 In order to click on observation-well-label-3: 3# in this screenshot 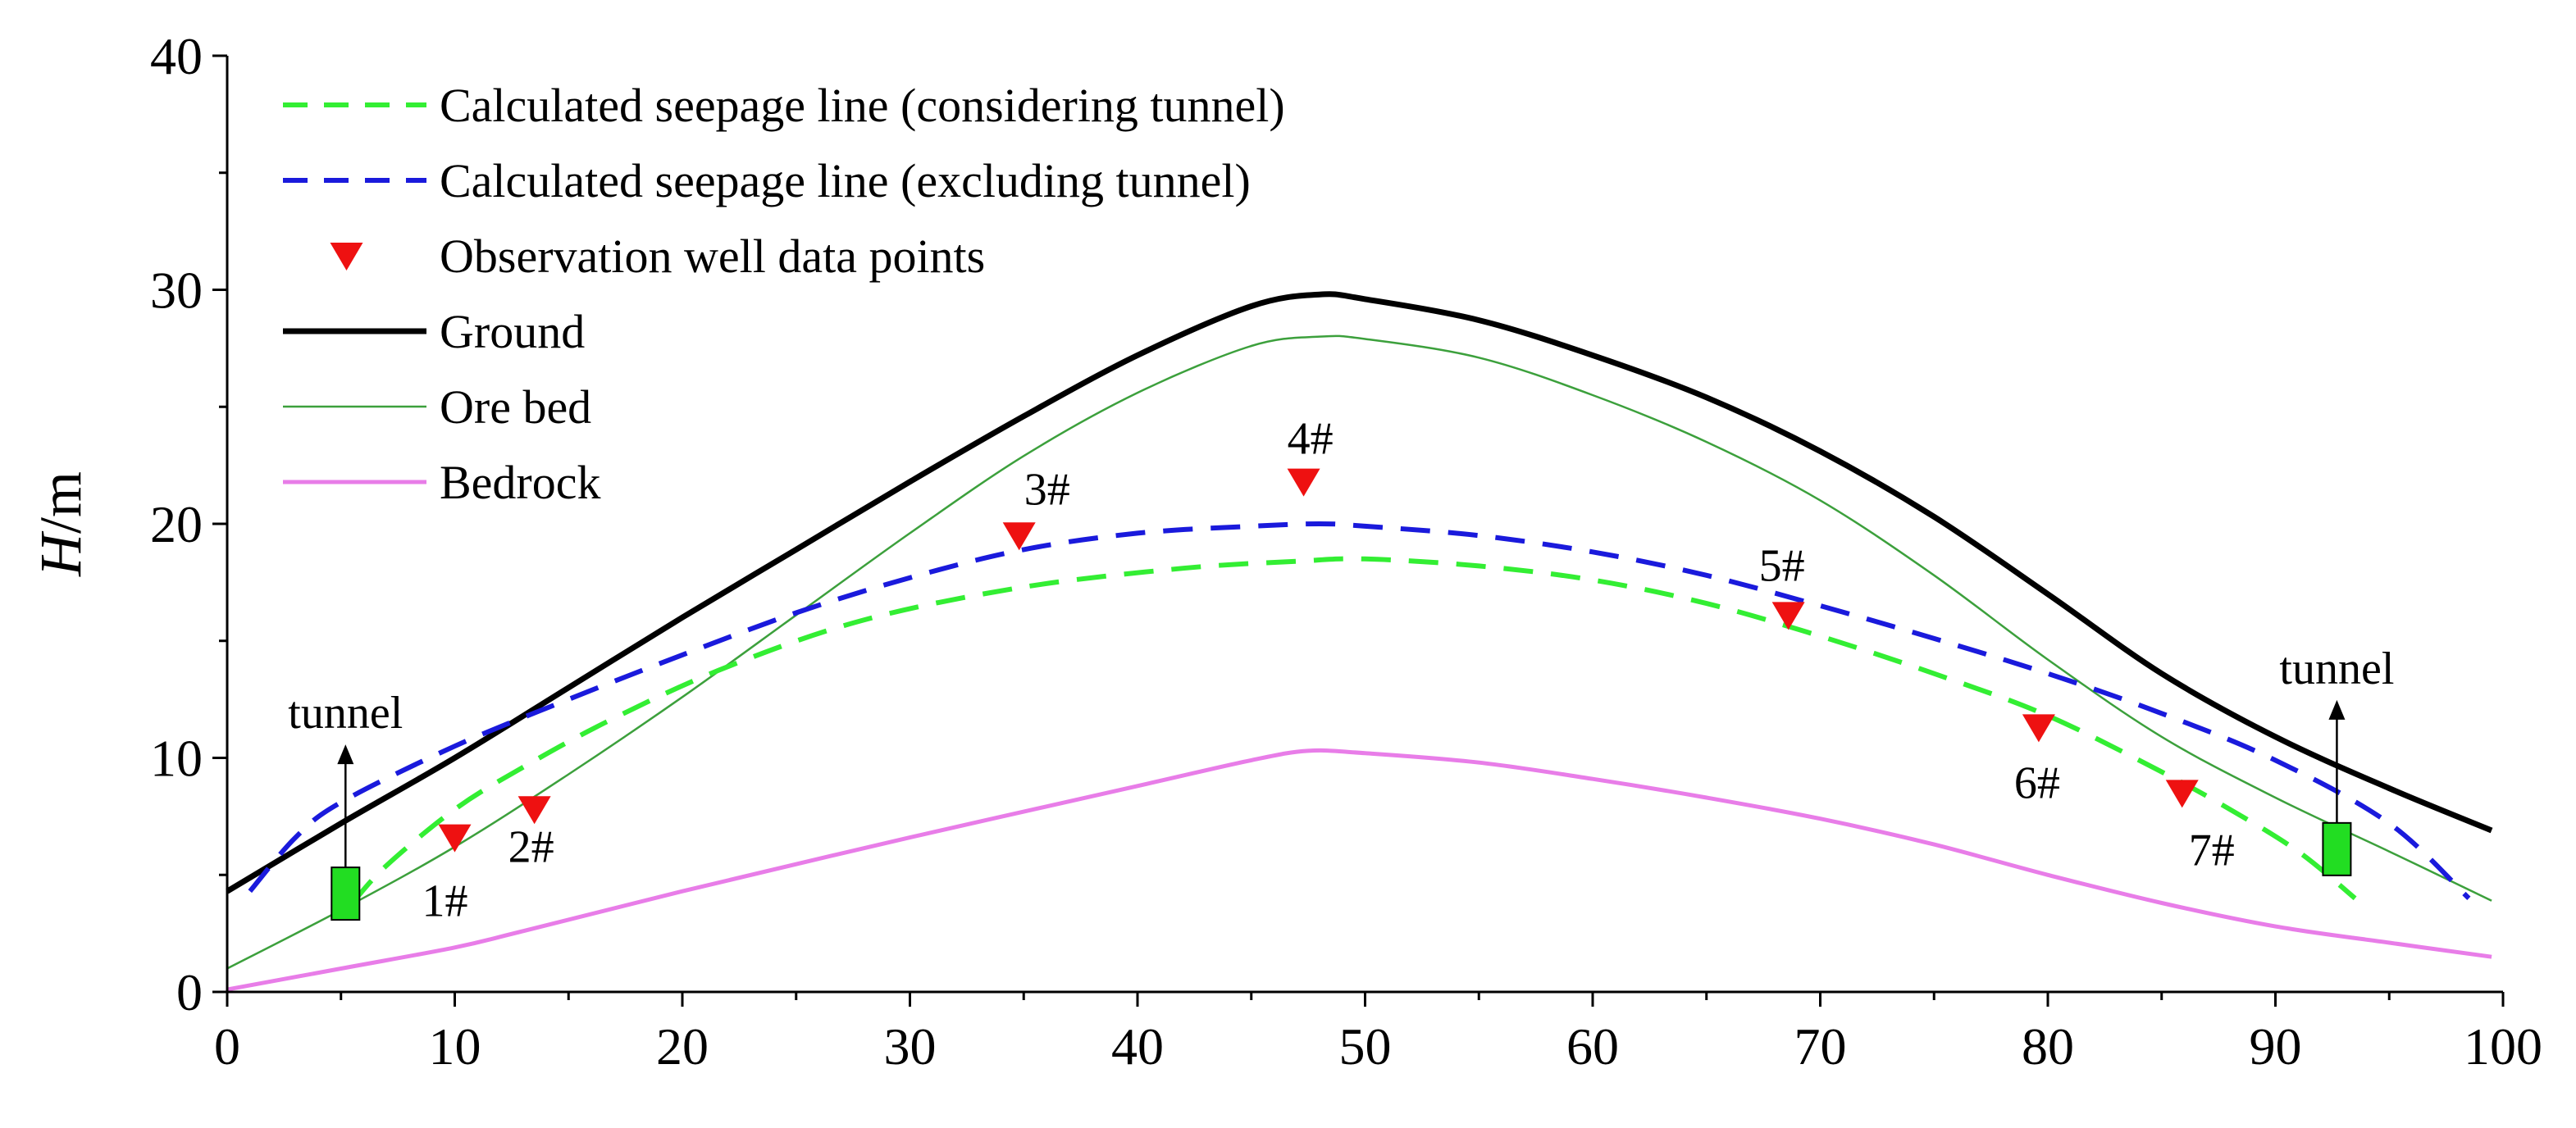, I will do `click(1047, 489)`.